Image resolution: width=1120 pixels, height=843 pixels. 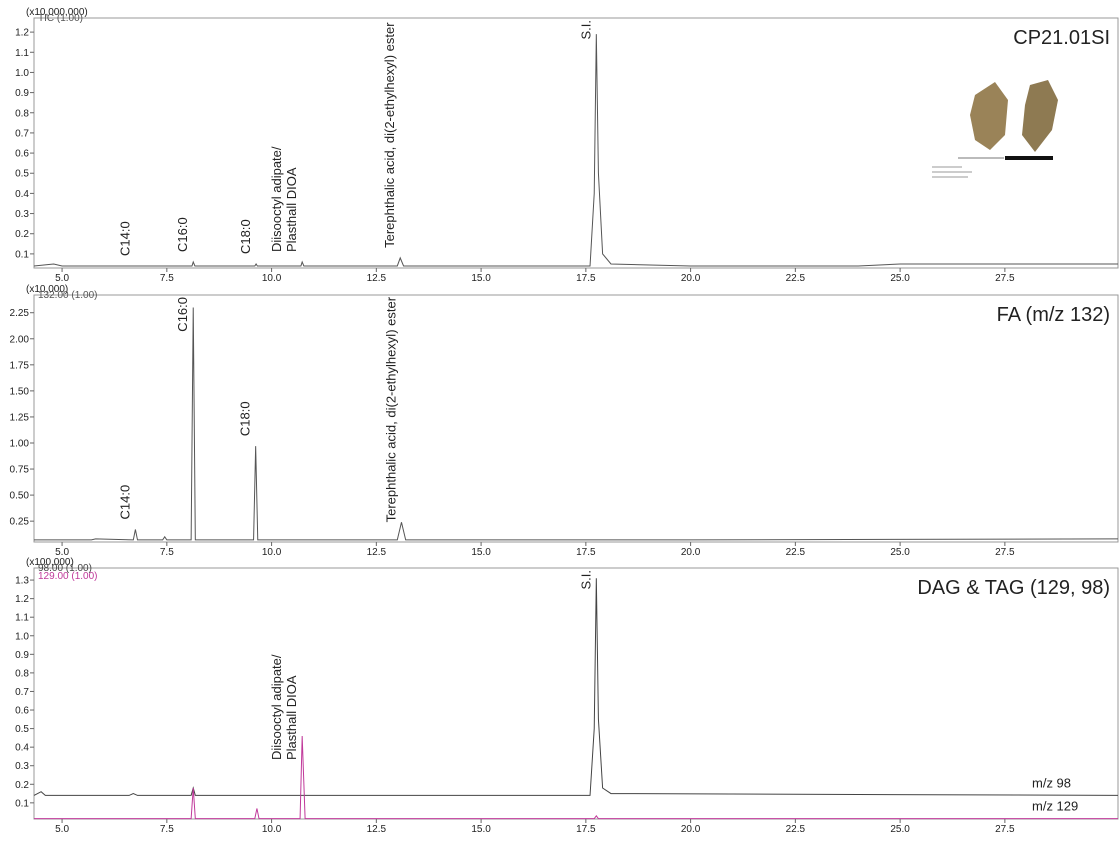 What do you see at coordinates (20, 496) in the screenshot?
I see `y-tick-label: 0.50` at bounding box center [20, 496].